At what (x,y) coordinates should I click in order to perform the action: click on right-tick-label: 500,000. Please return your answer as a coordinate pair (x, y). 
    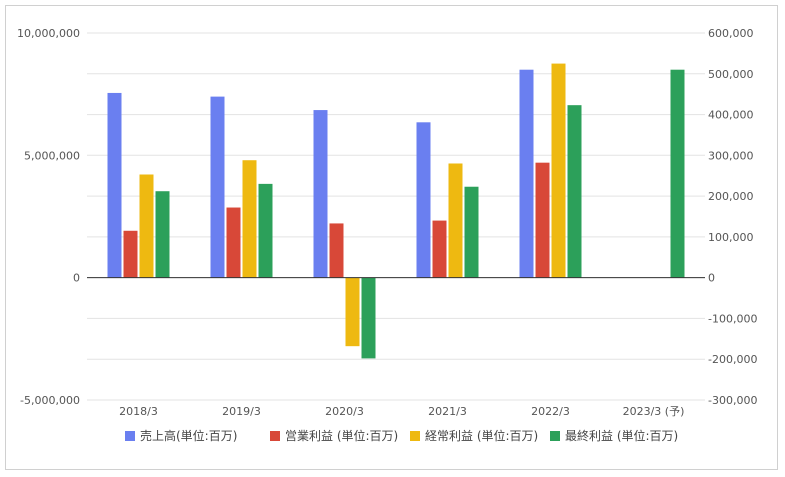
    Looking at the image, I should click on (731, 74).